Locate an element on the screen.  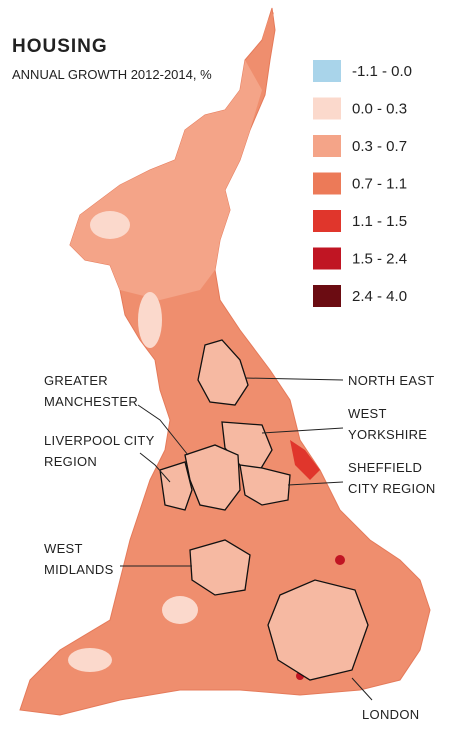
region-label: WEST YORKSHIRE is located at coordinates (387, 424).